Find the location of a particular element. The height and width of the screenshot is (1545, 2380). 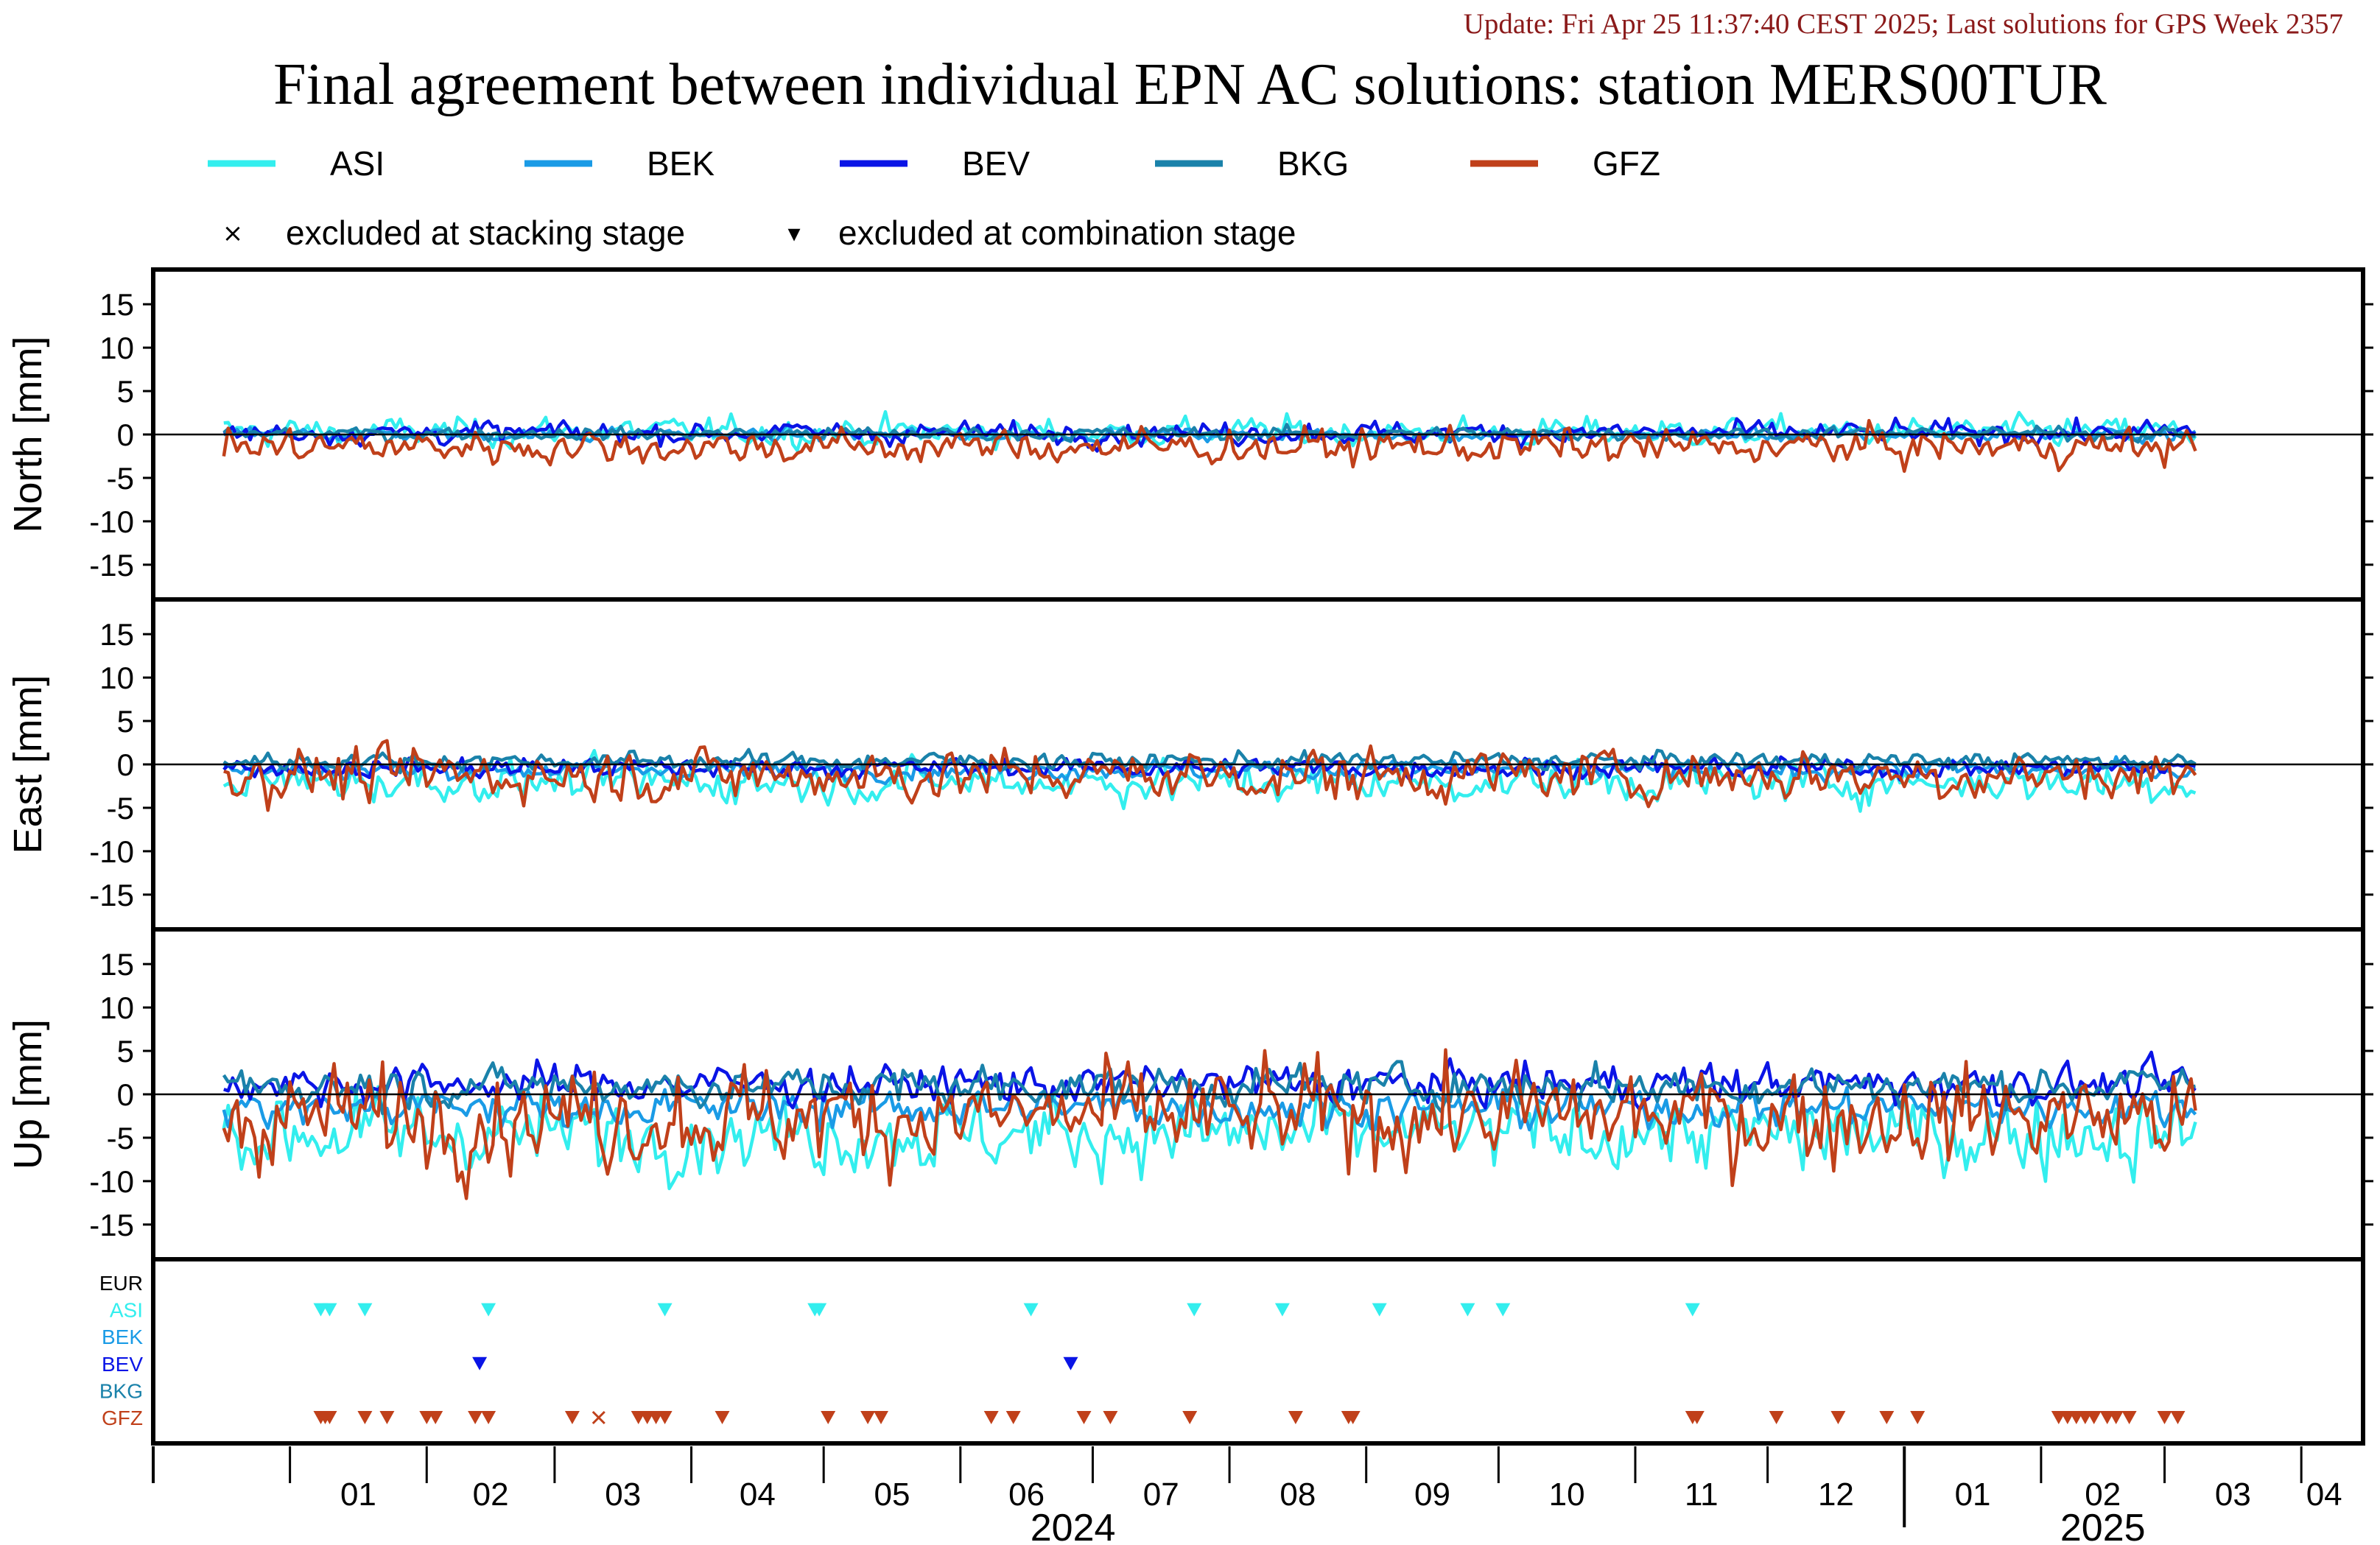

legend-label-asi: ASI is located at coordinates (357, 163).